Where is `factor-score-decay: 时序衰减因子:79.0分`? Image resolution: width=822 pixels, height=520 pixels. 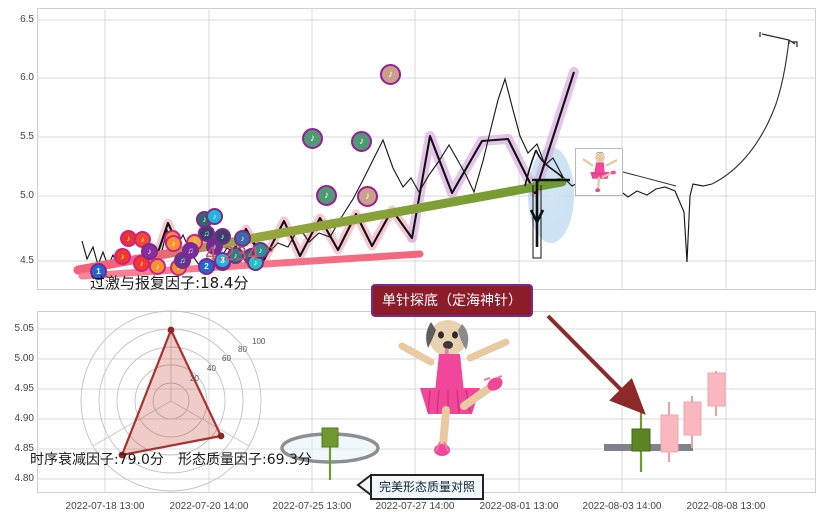
factor-score-decay: 时序衰减因子:79.0分 is located at coordinates (97, 460).